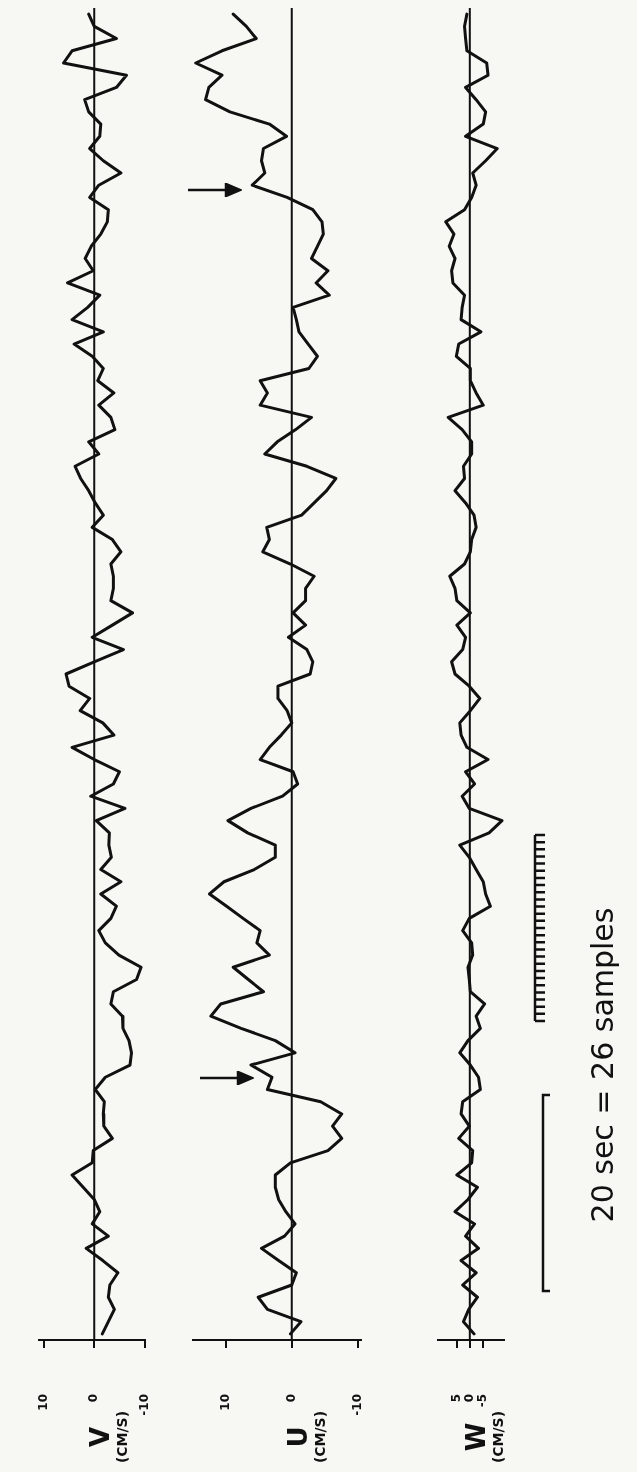 This screenshot has height=1472, width=637. I want to click on x-tick-label: -5, so click(482, 1401).